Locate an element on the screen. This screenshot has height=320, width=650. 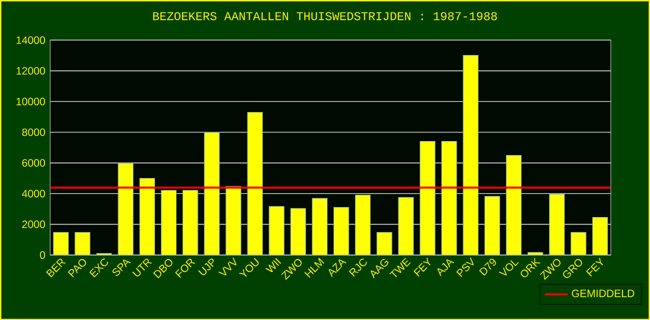
y-tick-label: 2000 is located at coordinates (34, 224).